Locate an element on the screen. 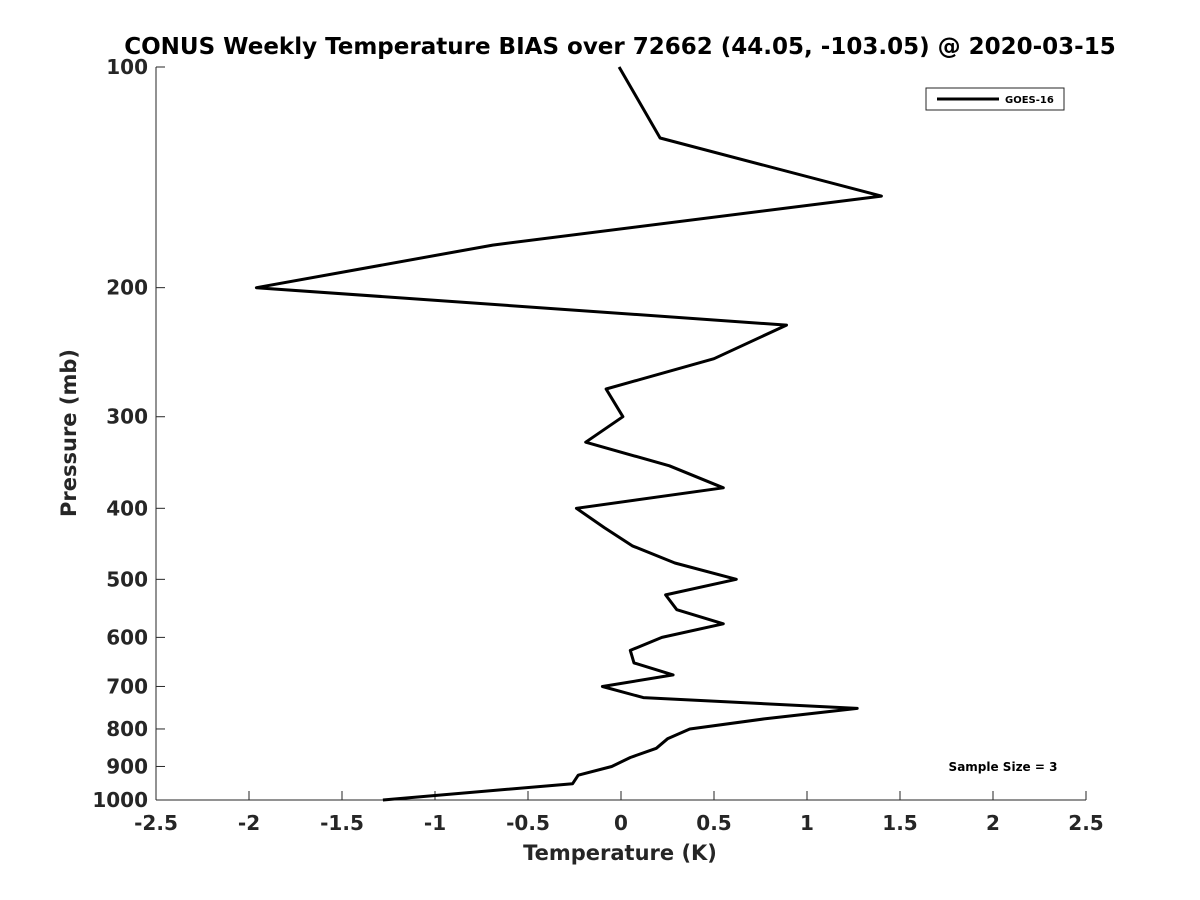 Image resolution: width=1200 pixels, height=900 pixels. x-tick-label: 0 is located at coordinates (621, 823).